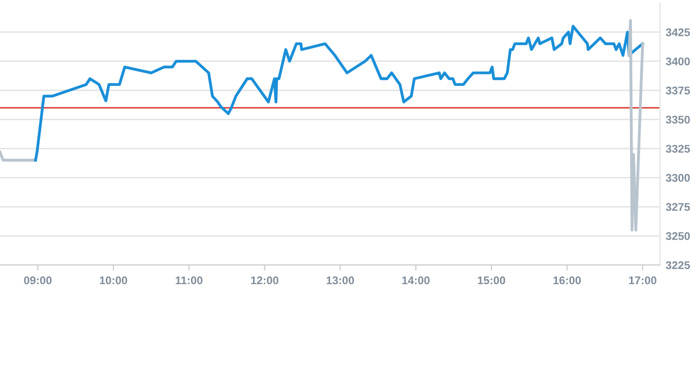 This screenshot has height=365, width=693. I want to click on x-tick-label: 11:00, so click(189, 280).